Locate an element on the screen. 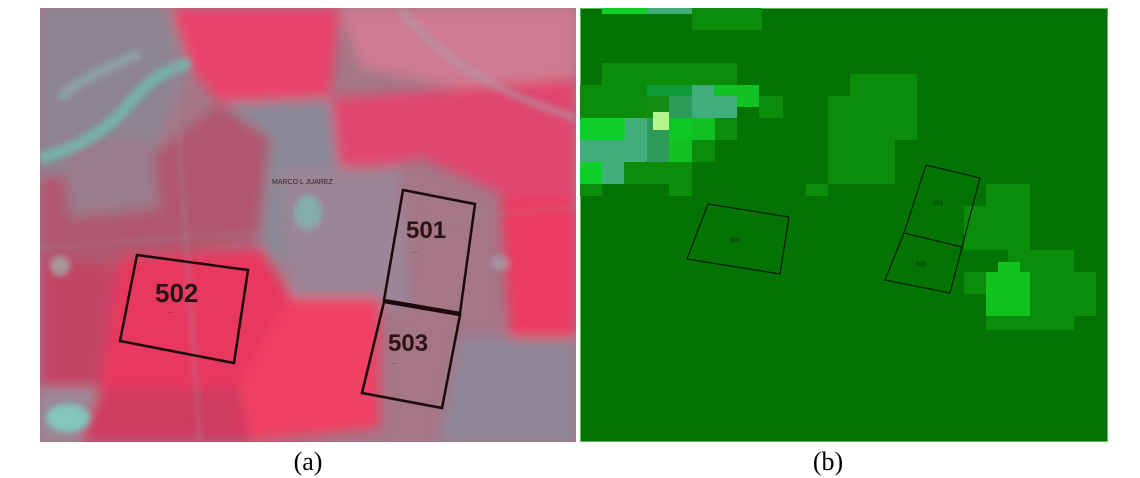 The height and width of the screenshot is (478, 1140). field-503-outline: 503 is located at coordinates (923, 263).